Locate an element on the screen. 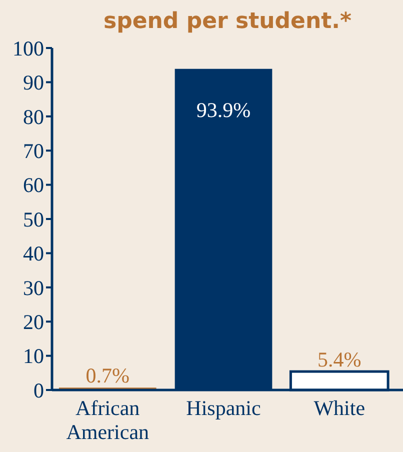 The image size is (403, 452). y-tick-label: 90 is located at coordinates (33, 82).